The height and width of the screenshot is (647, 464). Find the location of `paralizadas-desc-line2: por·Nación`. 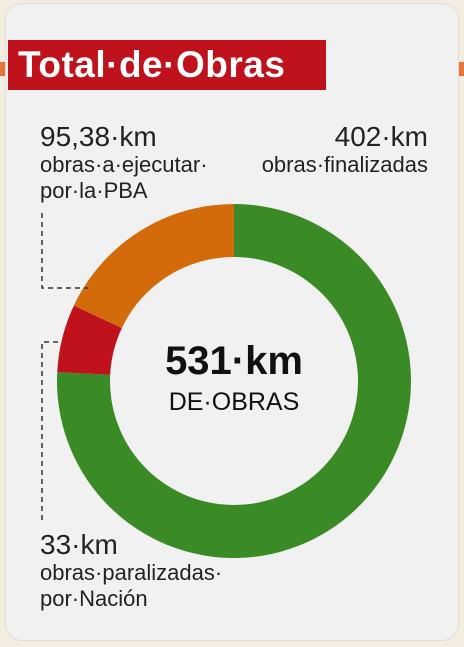

paralizadas-desc-line2: por·Nación is located at coordinates (94, 598).